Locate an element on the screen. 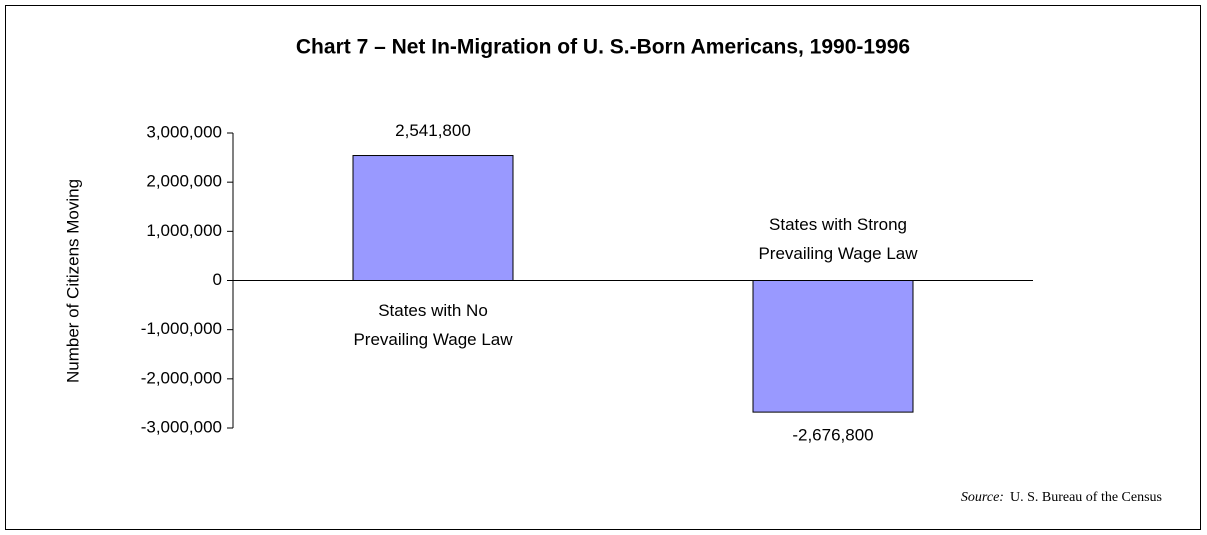 This screenshot has width=1207, height=535. source-text: U. S. Bureau of the Census is located at coordinates (1086, 497).